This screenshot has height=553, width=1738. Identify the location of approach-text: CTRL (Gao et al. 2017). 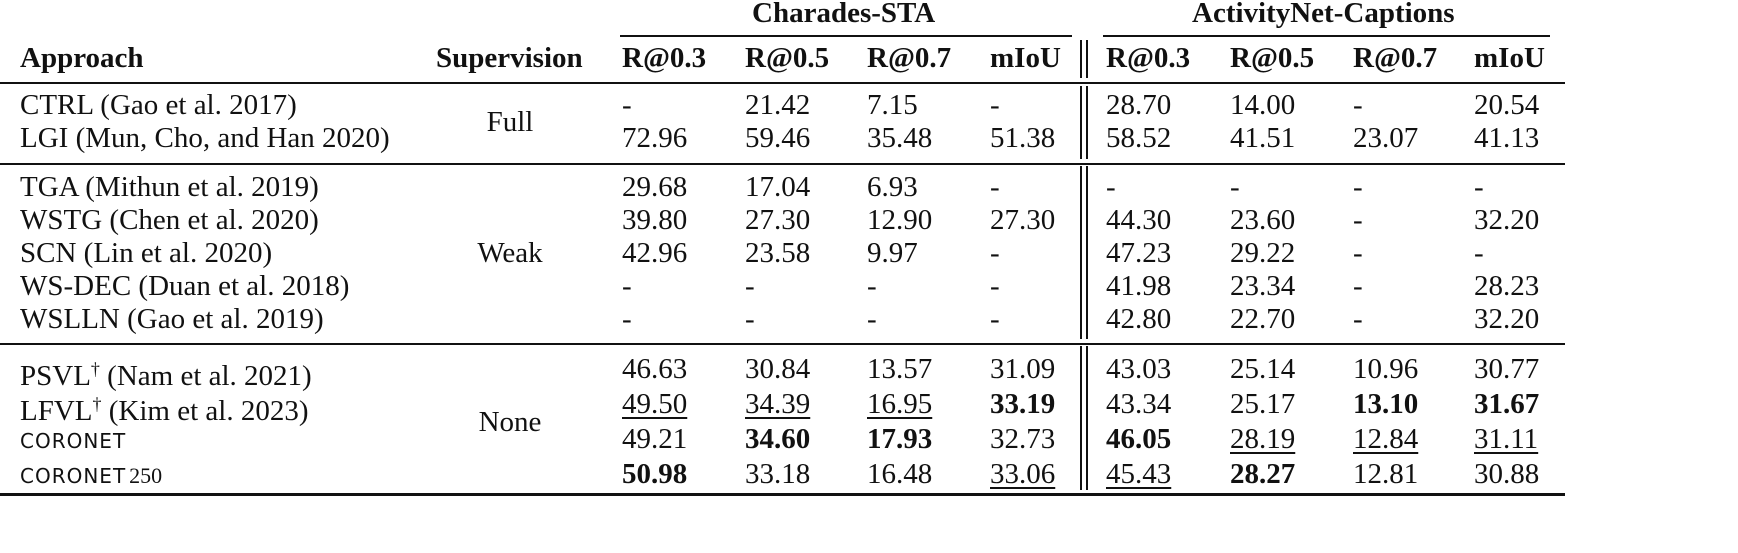
(158, 105).